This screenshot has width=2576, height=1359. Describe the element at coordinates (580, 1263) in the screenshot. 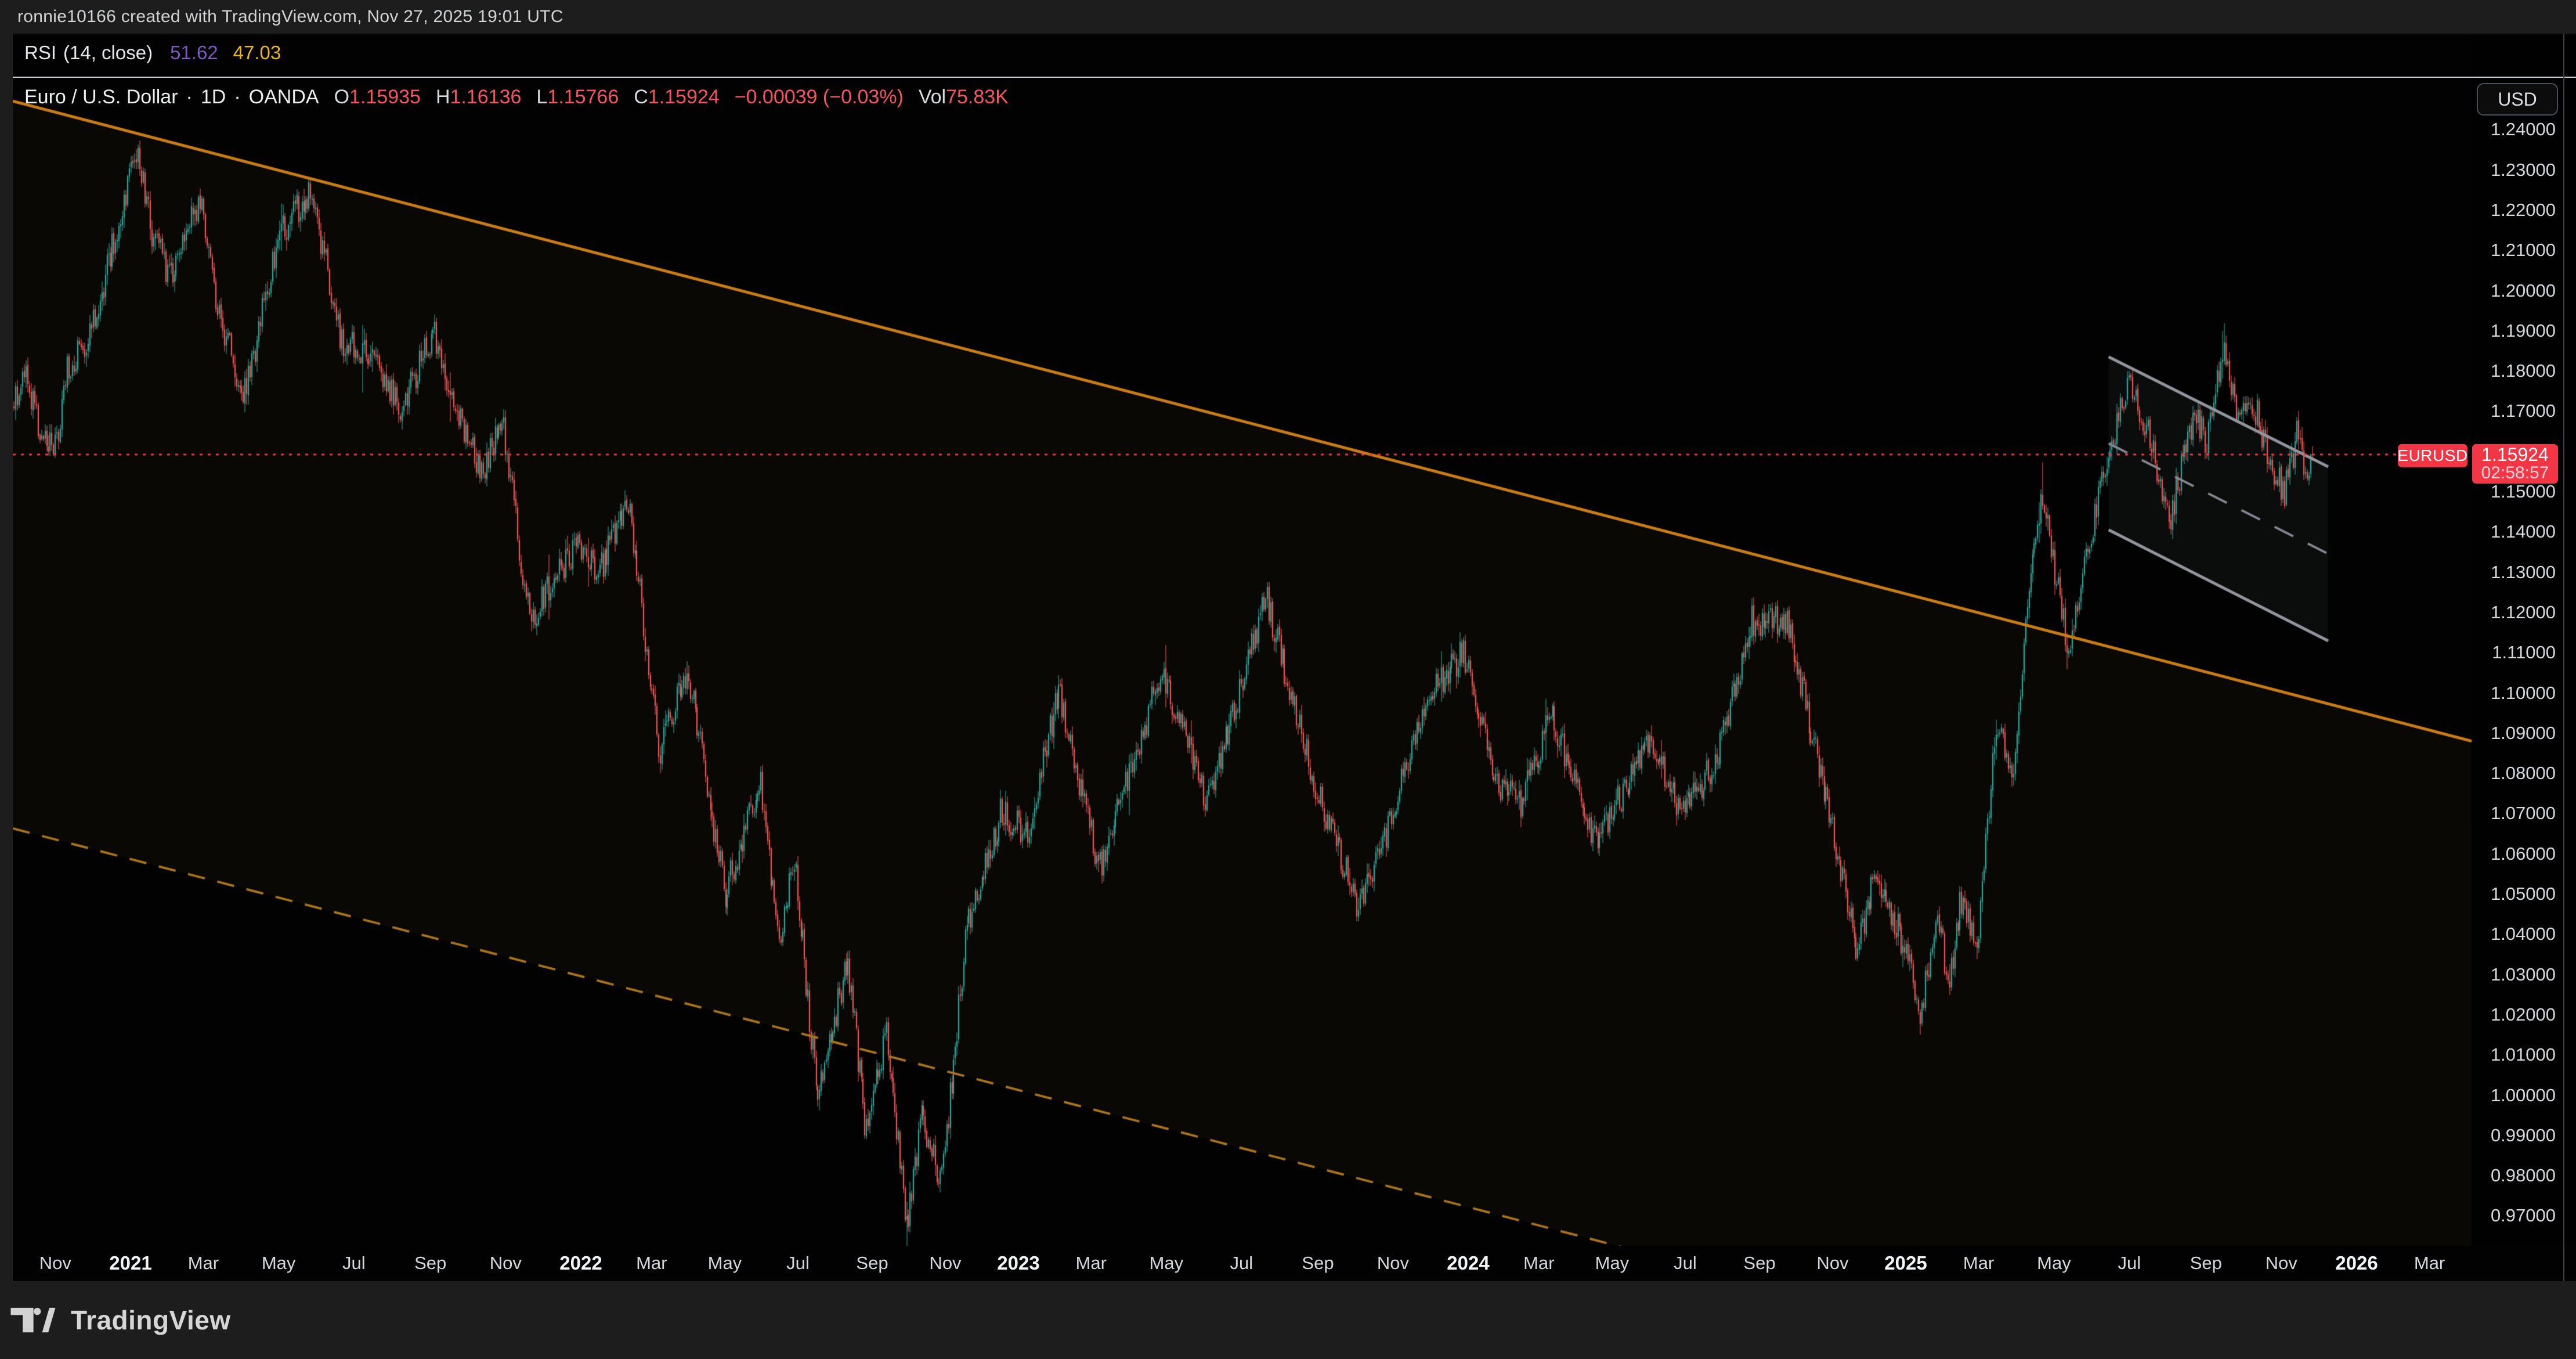

I see `time-axis-year-label: 2022` at that location.